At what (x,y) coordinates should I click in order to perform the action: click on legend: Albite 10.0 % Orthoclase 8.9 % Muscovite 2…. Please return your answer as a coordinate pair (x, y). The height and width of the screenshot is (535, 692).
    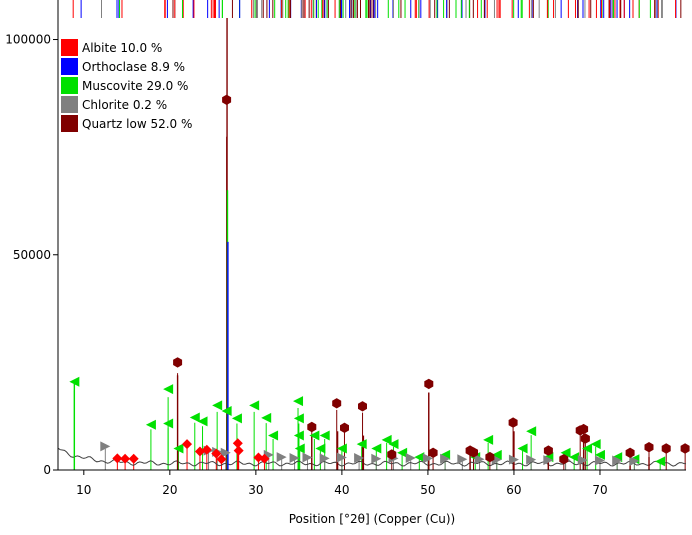
    Looking at the image, I should click on (126, 85).